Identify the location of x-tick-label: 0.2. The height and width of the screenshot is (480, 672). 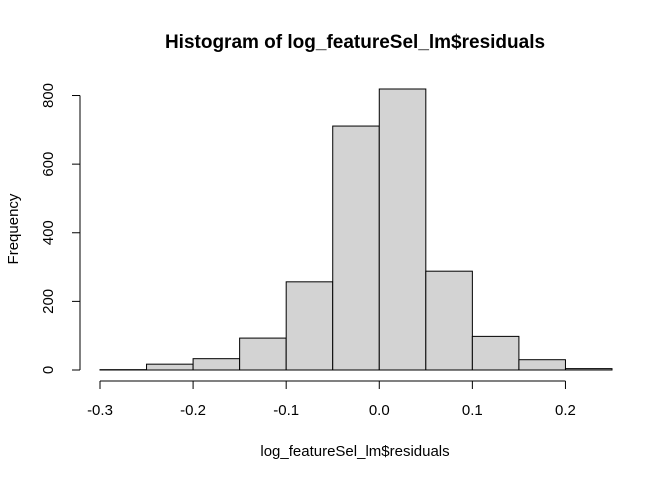
(565, 410).